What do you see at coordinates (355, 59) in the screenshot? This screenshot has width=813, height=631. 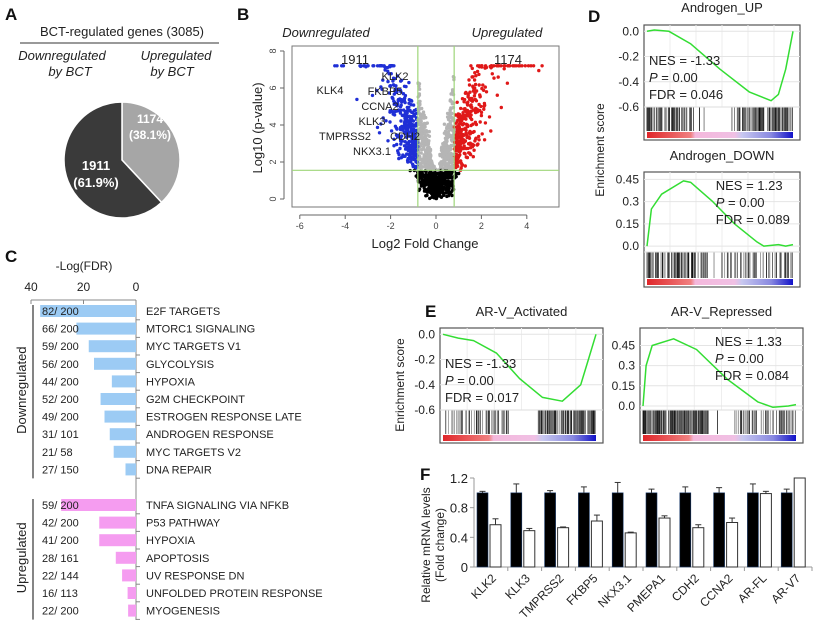 I see `volcano-count-down: 1911` at bounding box center [355, 59].